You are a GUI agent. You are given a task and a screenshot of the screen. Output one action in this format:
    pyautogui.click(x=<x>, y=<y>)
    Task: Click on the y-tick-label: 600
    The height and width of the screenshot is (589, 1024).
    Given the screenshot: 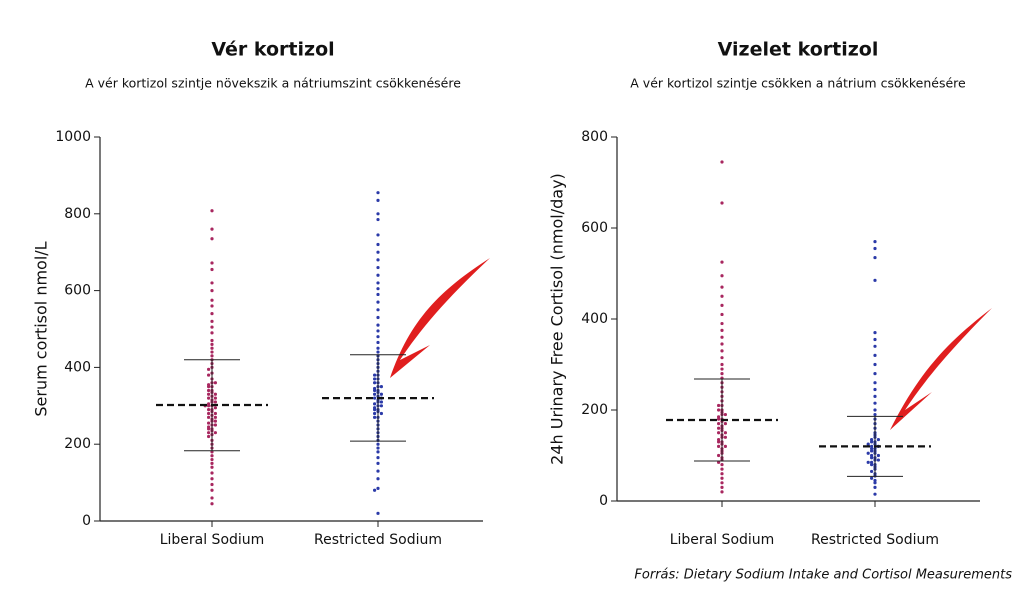 What is the action you would take?
    pyautogui.click(x=77, y=291)
    